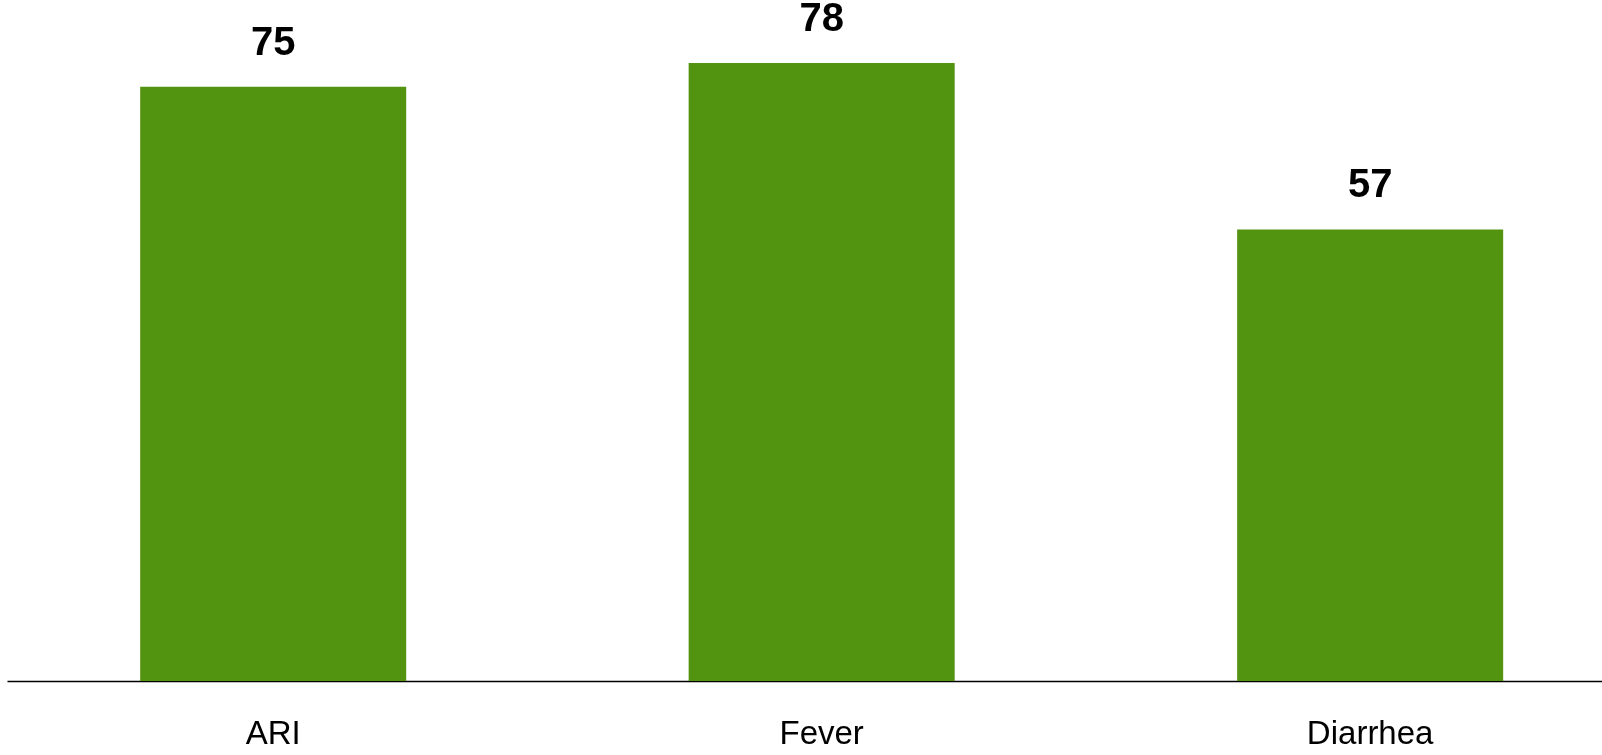 This screenshot has width=1602, height=755. I want to click on data-label: 75, so click(273, 40).